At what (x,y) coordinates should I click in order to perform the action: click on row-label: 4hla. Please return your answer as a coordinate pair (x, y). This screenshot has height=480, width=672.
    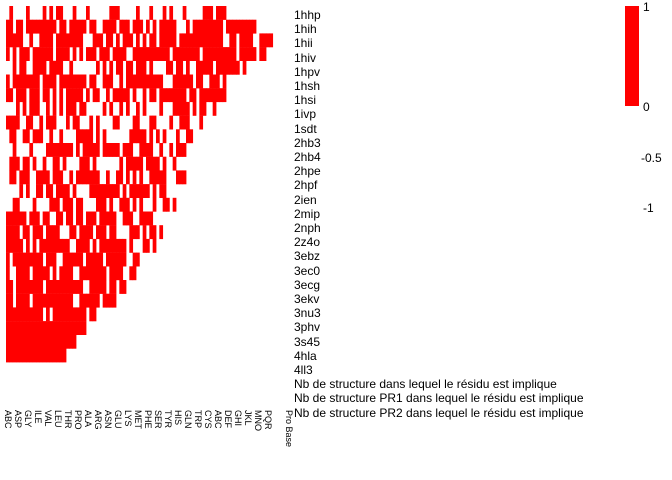
    Looking at the image, I should click on (305, 355).